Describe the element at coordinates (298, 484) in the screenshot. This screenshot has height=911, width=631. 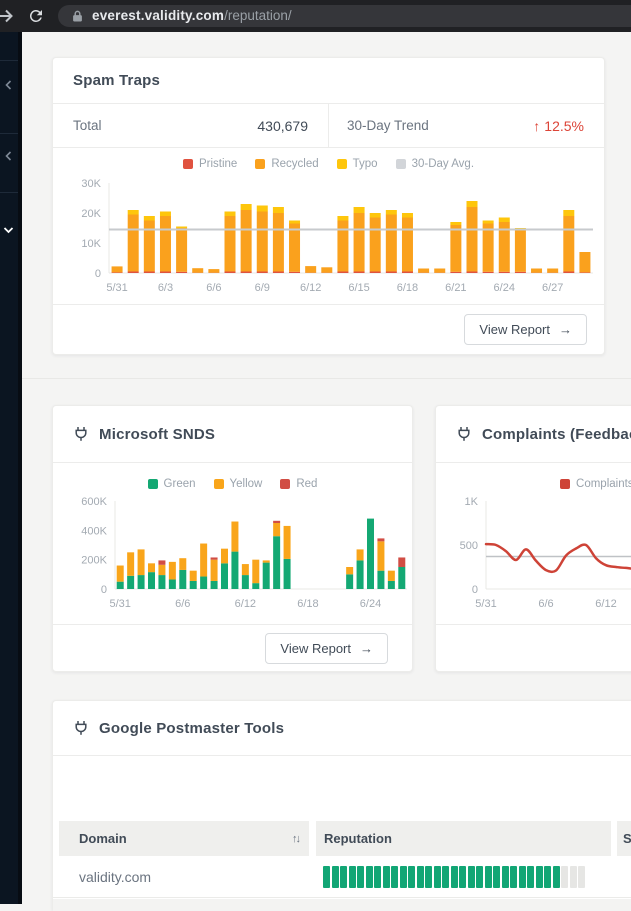
I see `legend-item: Red` at that location.